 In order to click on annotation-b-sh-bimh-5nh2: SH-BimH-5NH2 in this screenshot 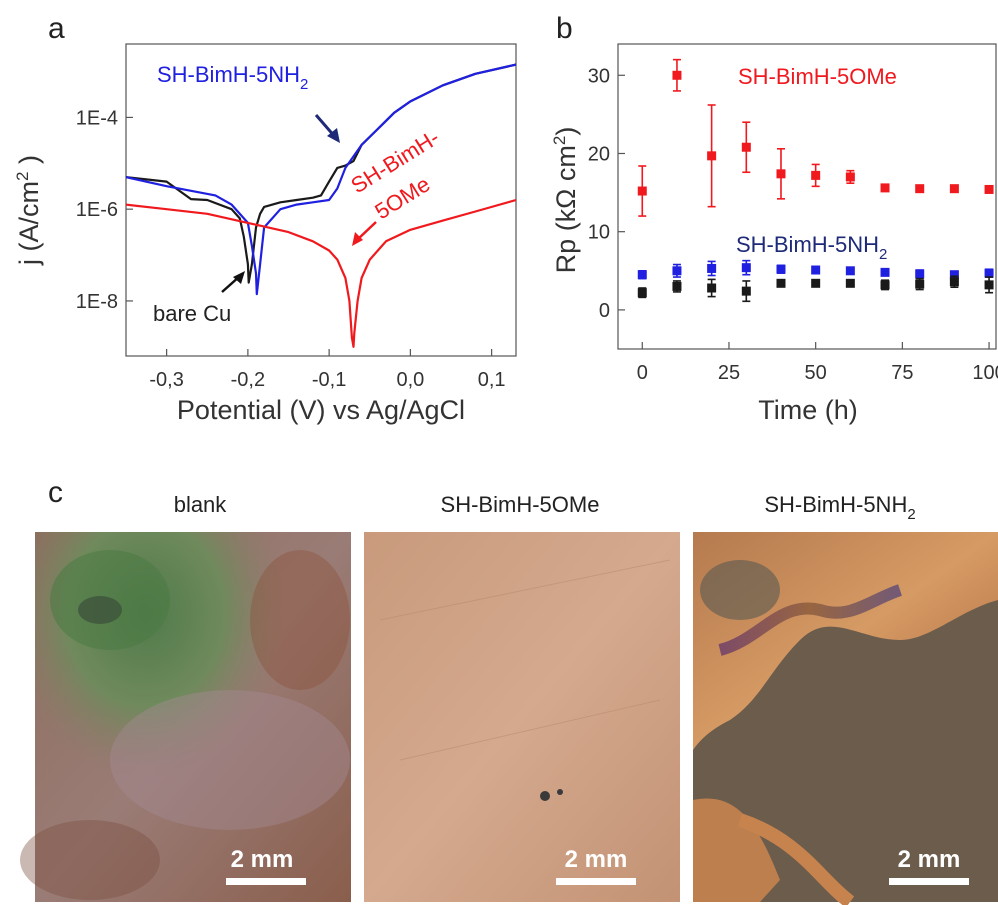, I will do `click(811, 247)`.